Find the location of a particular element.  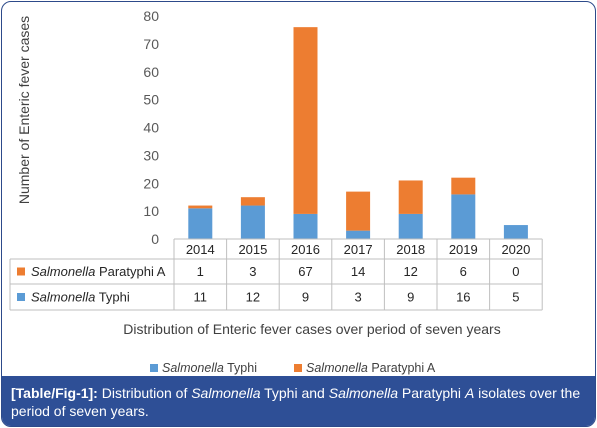

y-tick-label: 50 is located at coordinates (151, 100).